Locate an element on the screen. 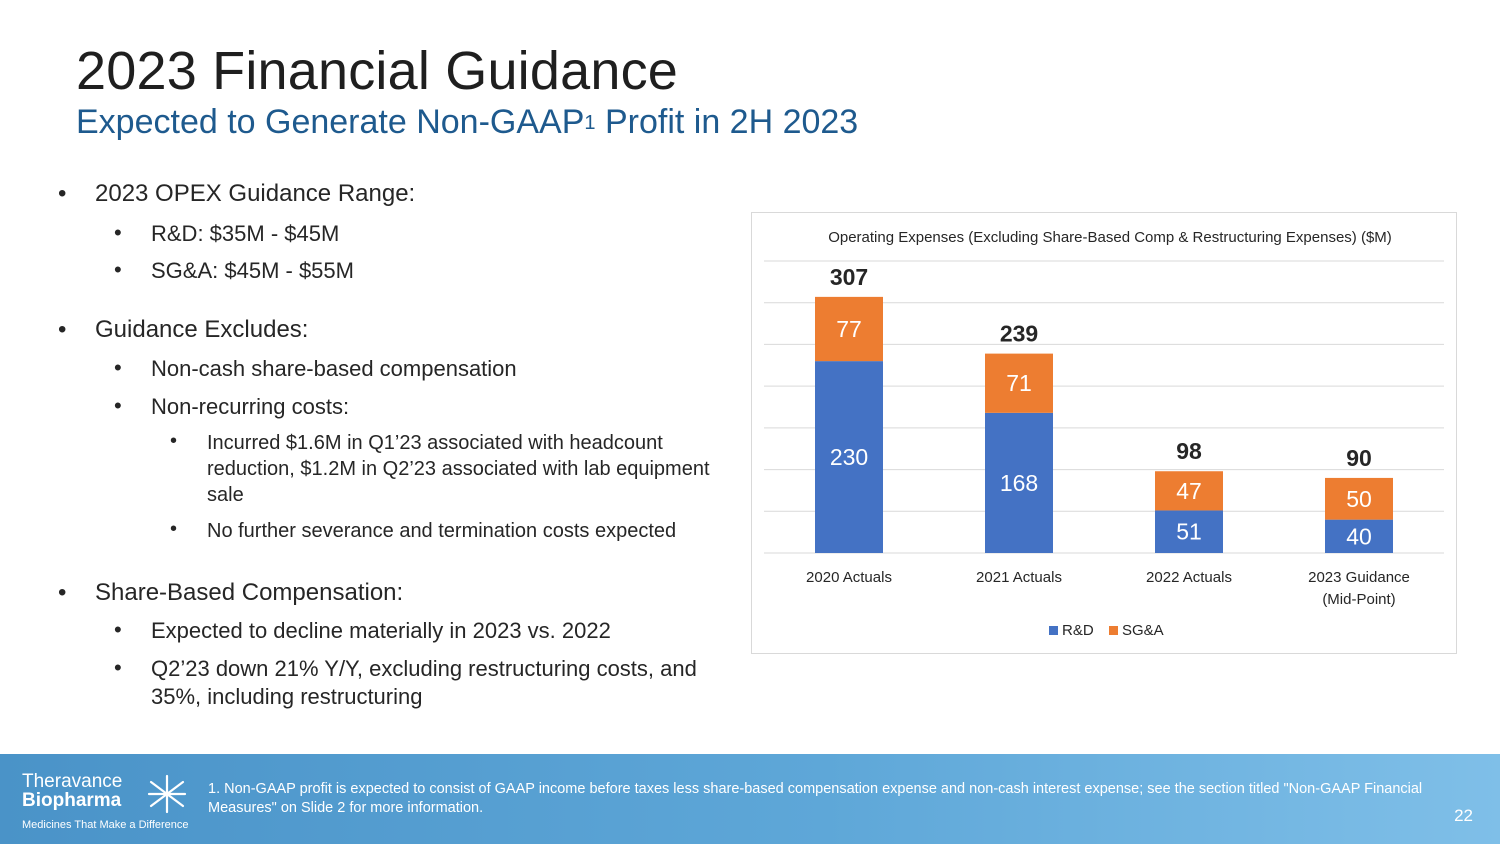 The height and width of the screenshot is (844, 1500). bullet-text: Non-cash share-based compensation is located at coordinates (334, 368).